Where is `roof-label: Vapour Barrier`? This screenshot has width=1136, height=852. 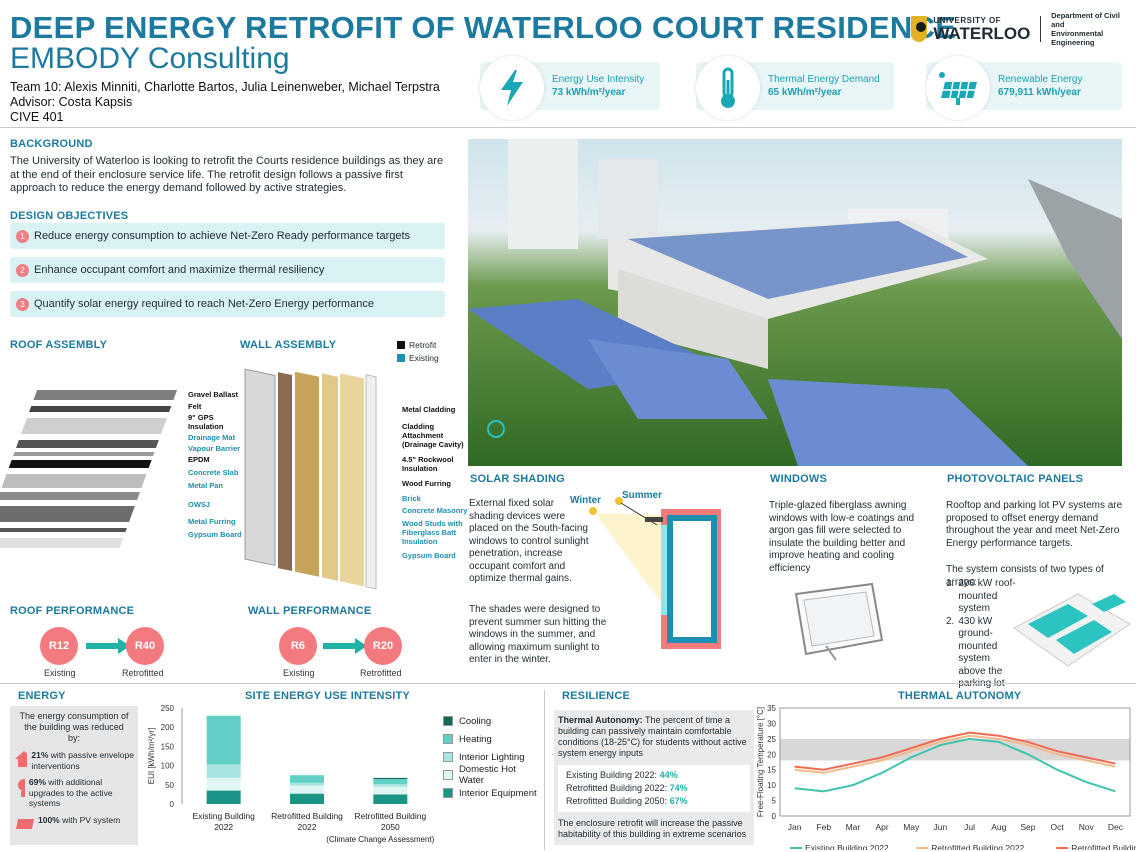
roof-label: Vapour Barrier is located at coordinates (214, 448).